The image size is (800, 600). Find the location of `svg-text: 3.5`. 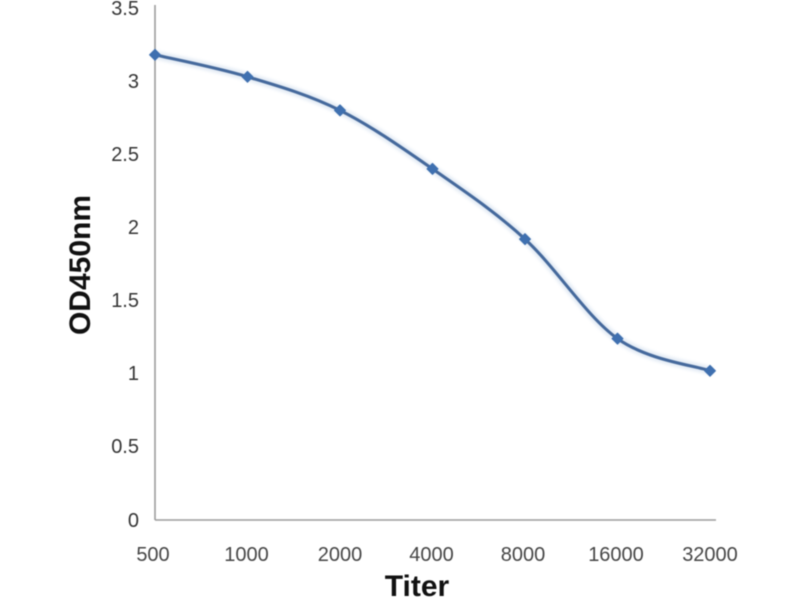

svg-text: 3.5 is located at coordinates (125, 10).